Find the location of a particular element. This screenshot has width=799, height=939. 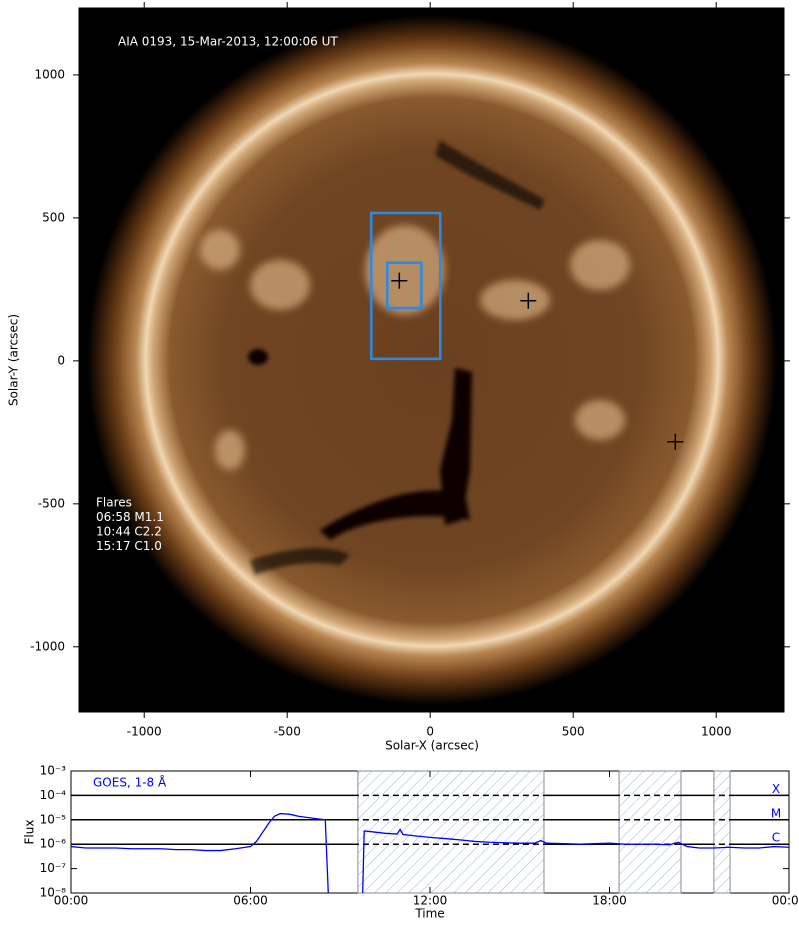

flare-annotation: 15:17 C1.0 is located at coordinates (129, 546).